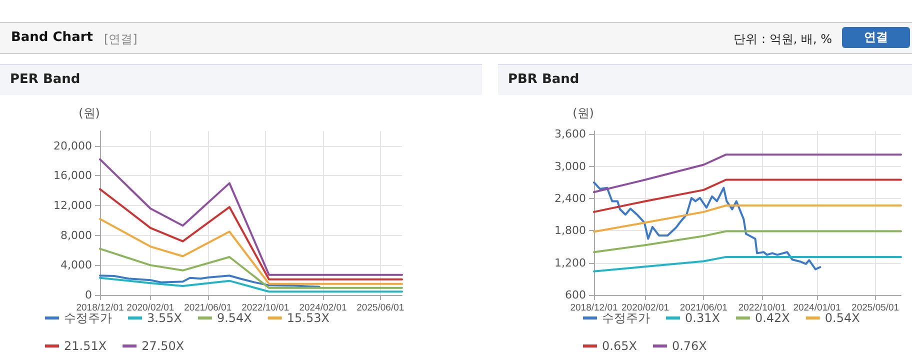 This screenshot has width=912, height=364. I want to click on legend-label: 0.76X, so click(689, 346).